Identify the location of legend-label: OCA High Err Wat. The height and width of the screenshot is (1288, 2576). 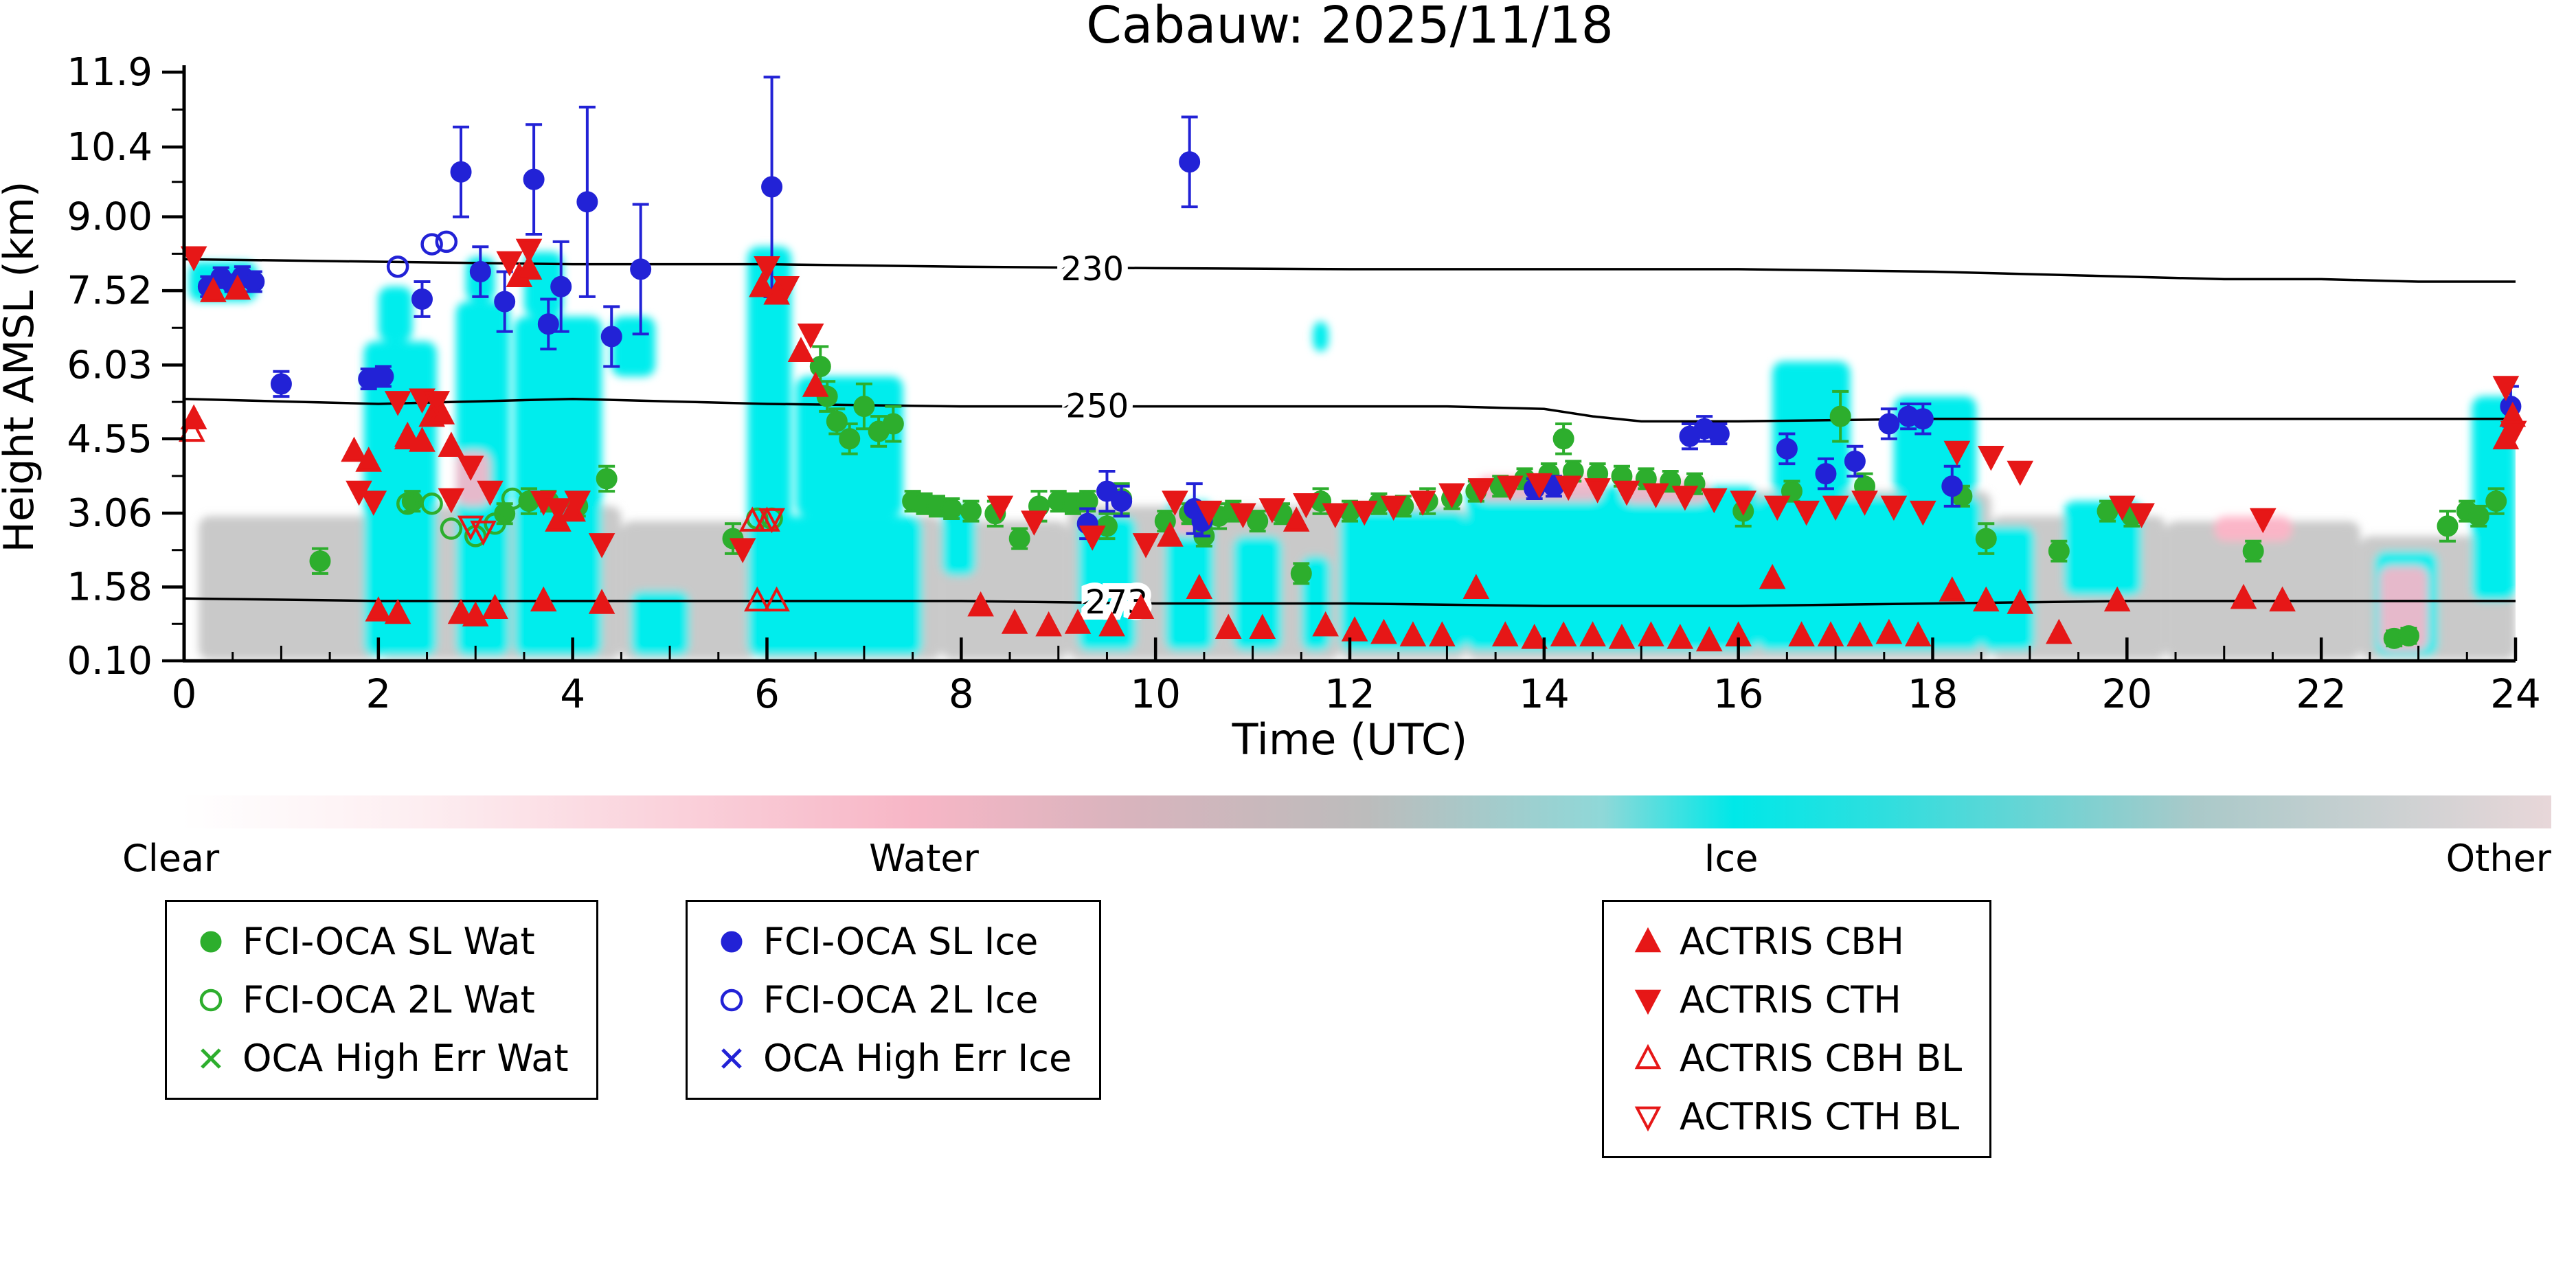
(405, 1058).